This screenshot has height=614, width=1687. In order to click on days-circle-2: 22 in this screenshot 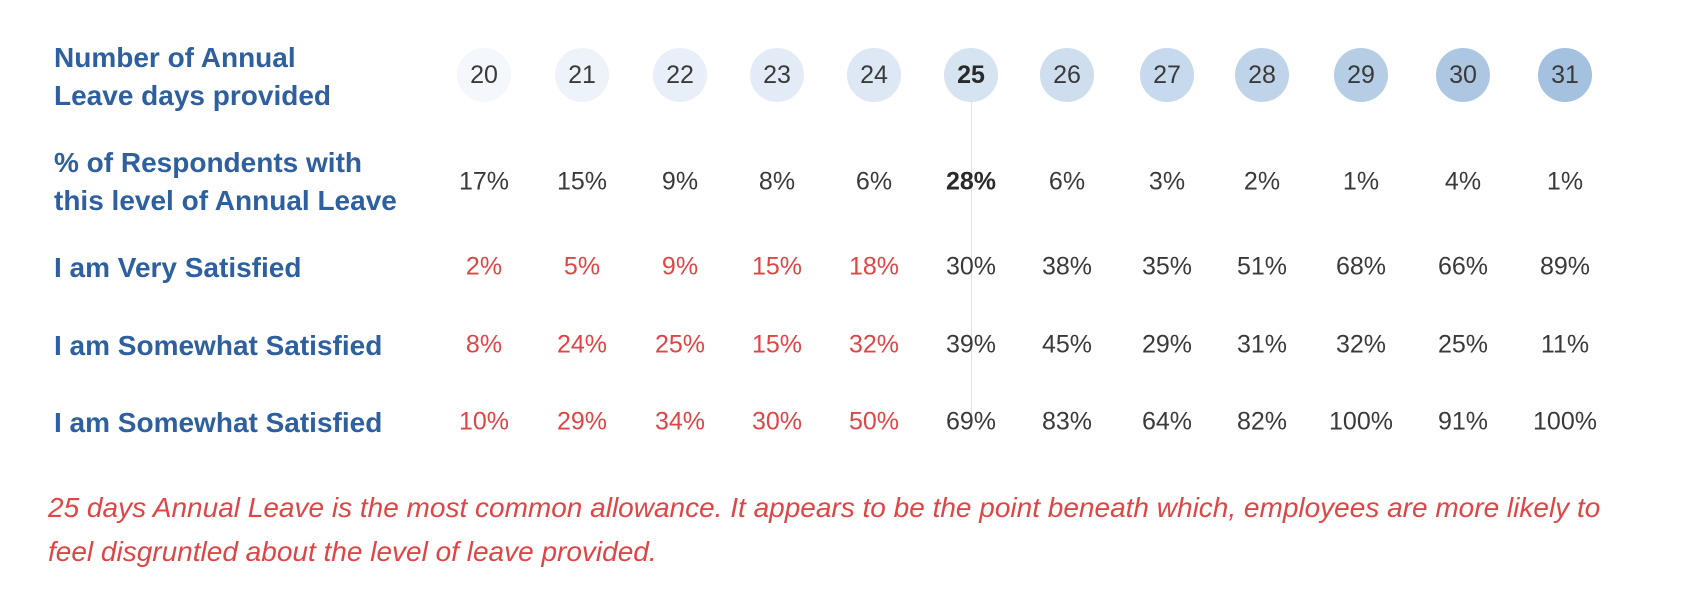, I will do `click(680, 75)`.